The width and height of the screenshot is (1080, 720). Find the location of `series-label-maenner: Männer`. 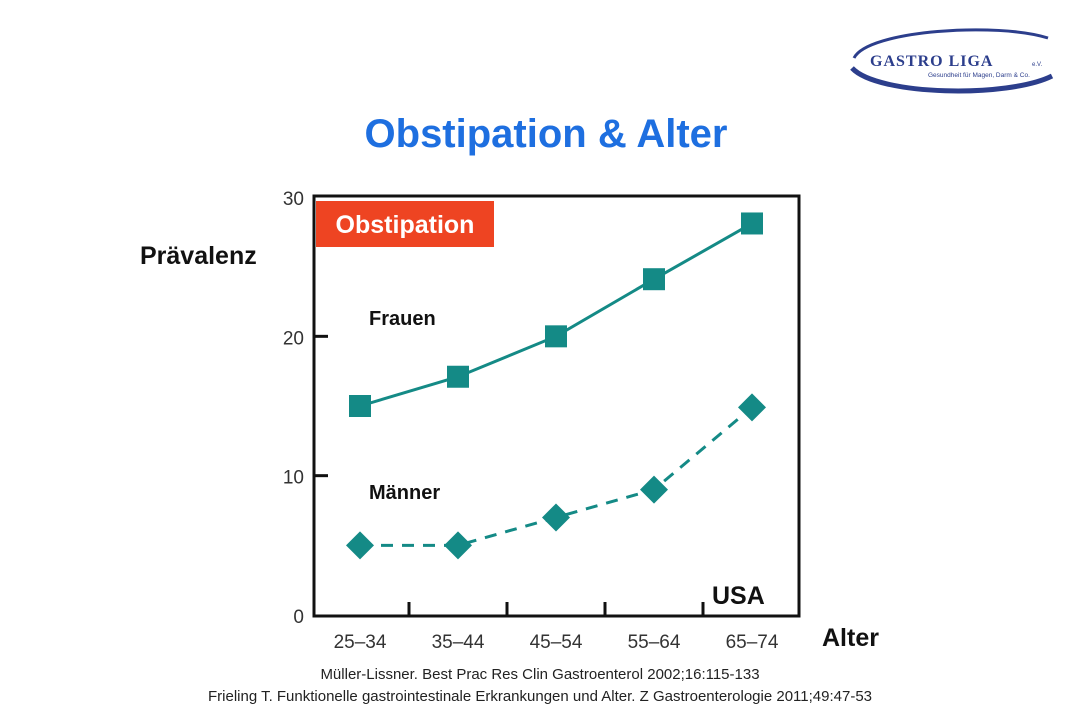

series-label-maenner: Männer is located at coordinates (404, 493).